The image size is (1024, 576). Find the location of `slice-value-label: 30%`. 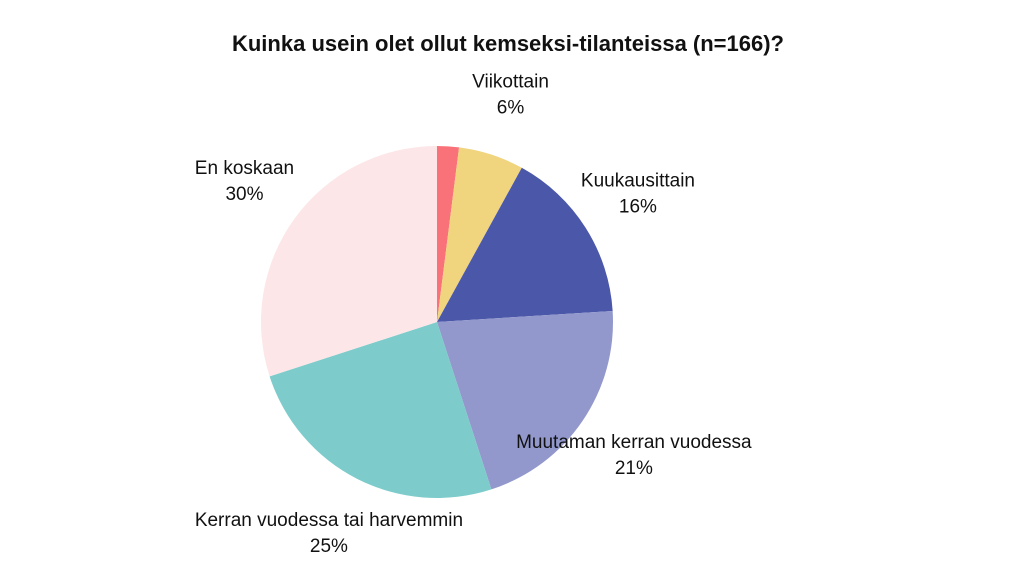

slice-value-label: 30% is located at coordinates (244, 194).